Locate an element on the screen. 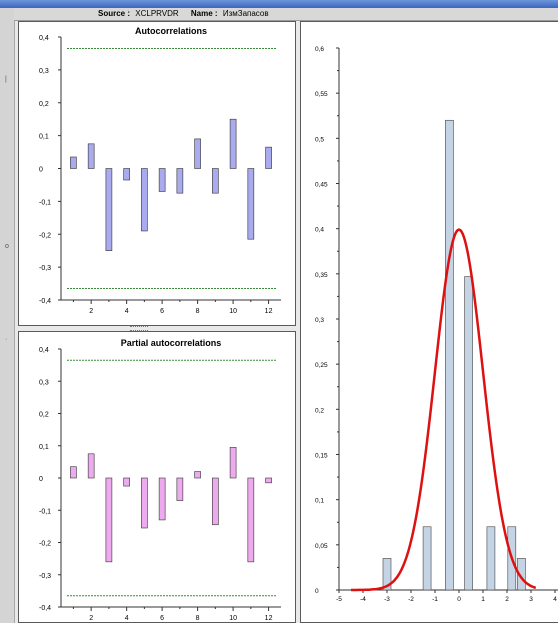 The width and height of the screenshot is (558, 623). chart-title: Autocorrelations is located at coordinates (171, 31).